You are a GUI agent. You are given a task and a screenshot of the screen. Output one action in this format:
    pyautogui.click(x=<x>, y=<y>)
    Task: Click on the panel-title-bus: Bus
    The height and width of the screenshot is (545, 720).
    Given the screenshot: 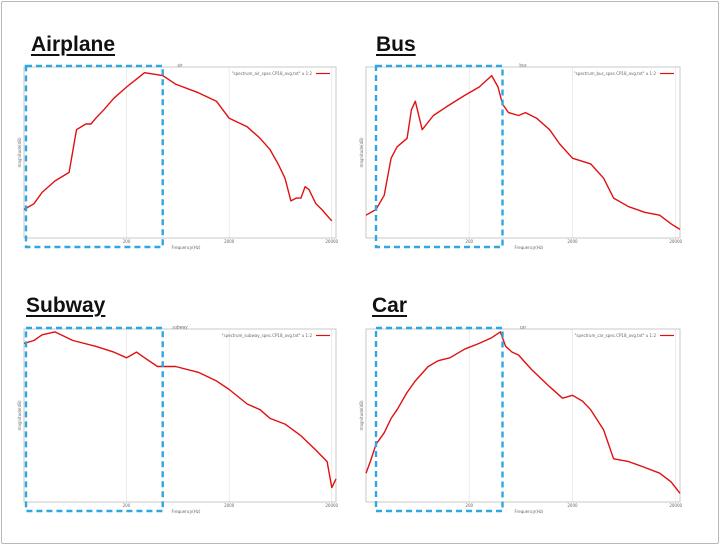 What is the action you would take?
    pyautogui.click(x=396, y=44)
    